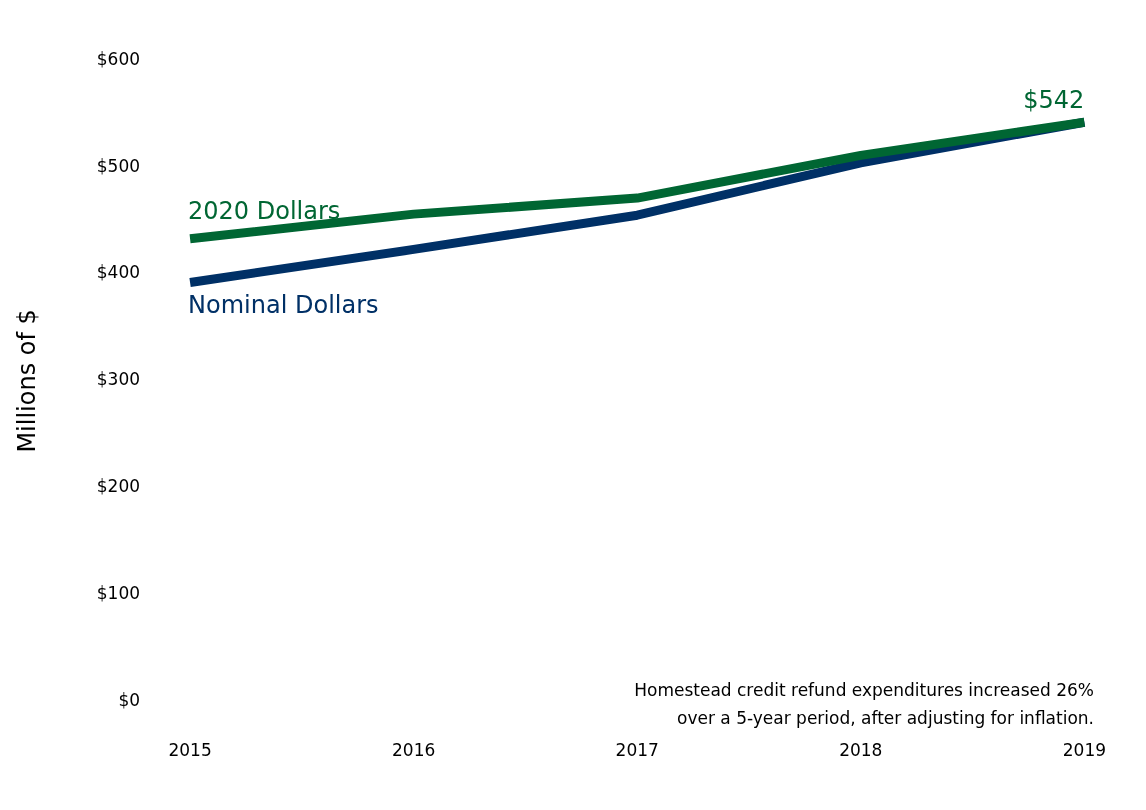  I want to click on x-tick-label: 2018, so click(861, 750).